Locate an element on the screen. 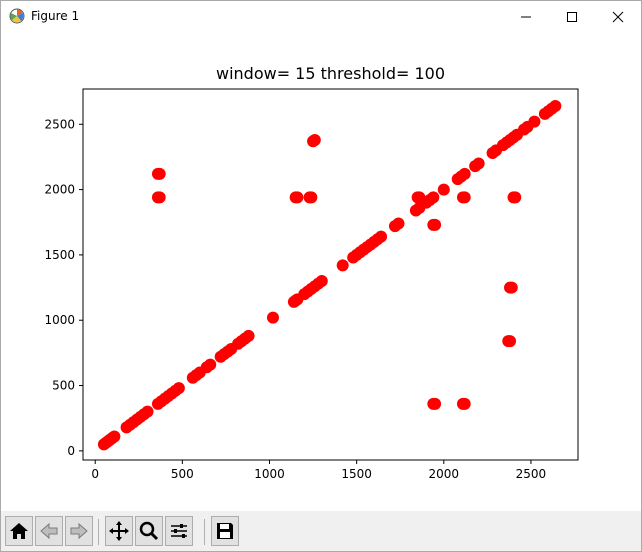 Image resolution: width=642 pixels, height=552 pixels. subplots-button is located at coordinates (179, 531).